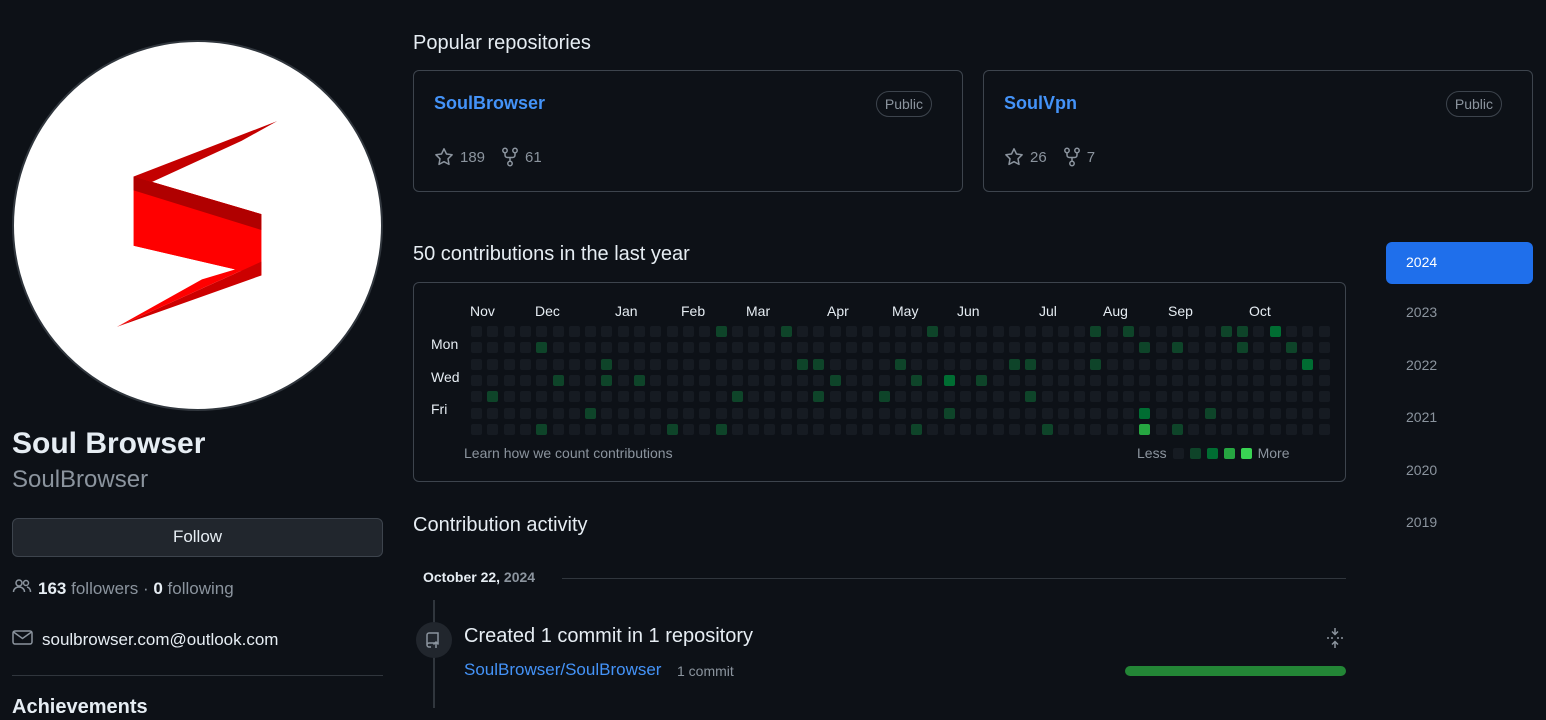 Image resolution: width=1546 pixels, height=720 pixels. What do you see at coordinates (1422, 417) in the screenshot?
I see `year-link-2021: 2021` at bounding box center [1422, 417].